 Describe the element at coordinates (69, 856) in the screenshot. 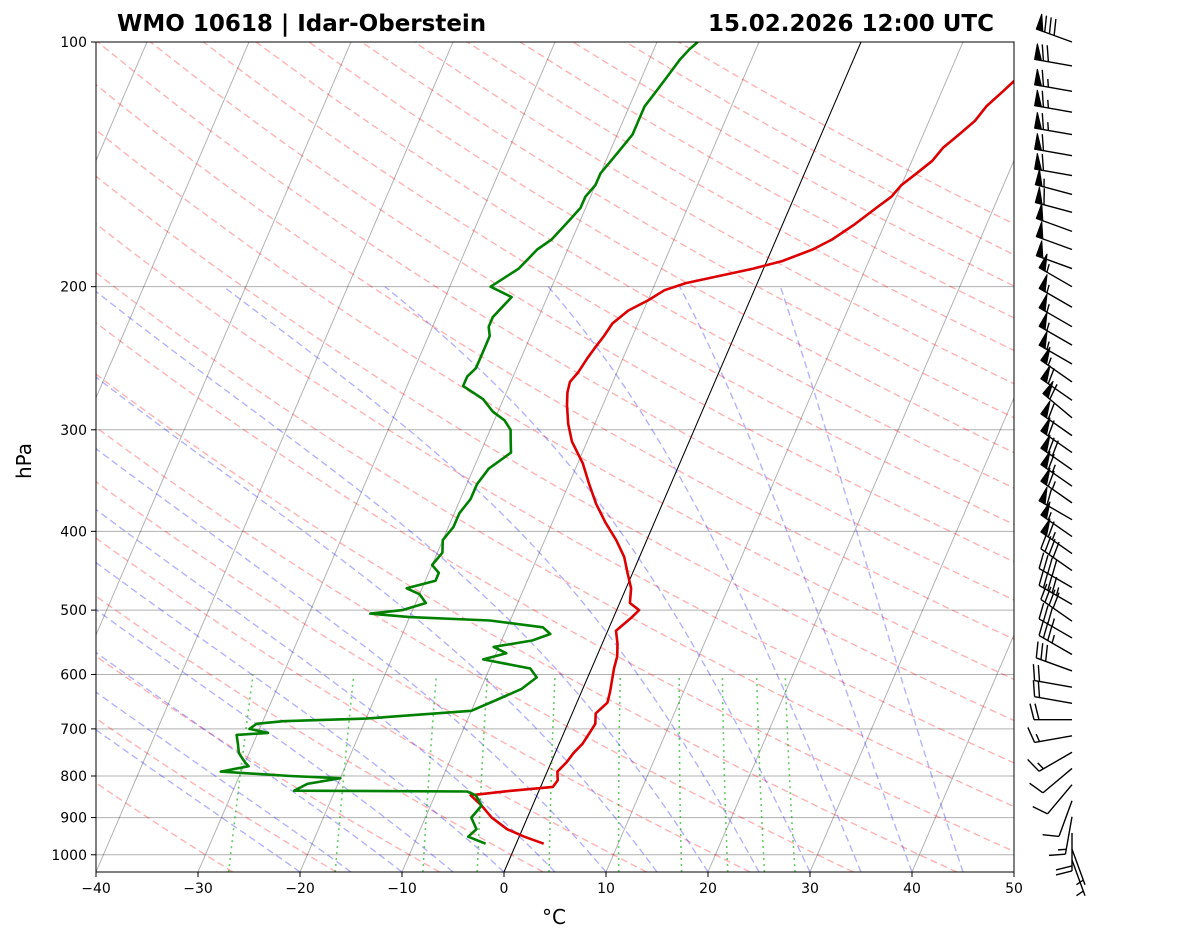

I see `y-tick-label: 1000` at that location.